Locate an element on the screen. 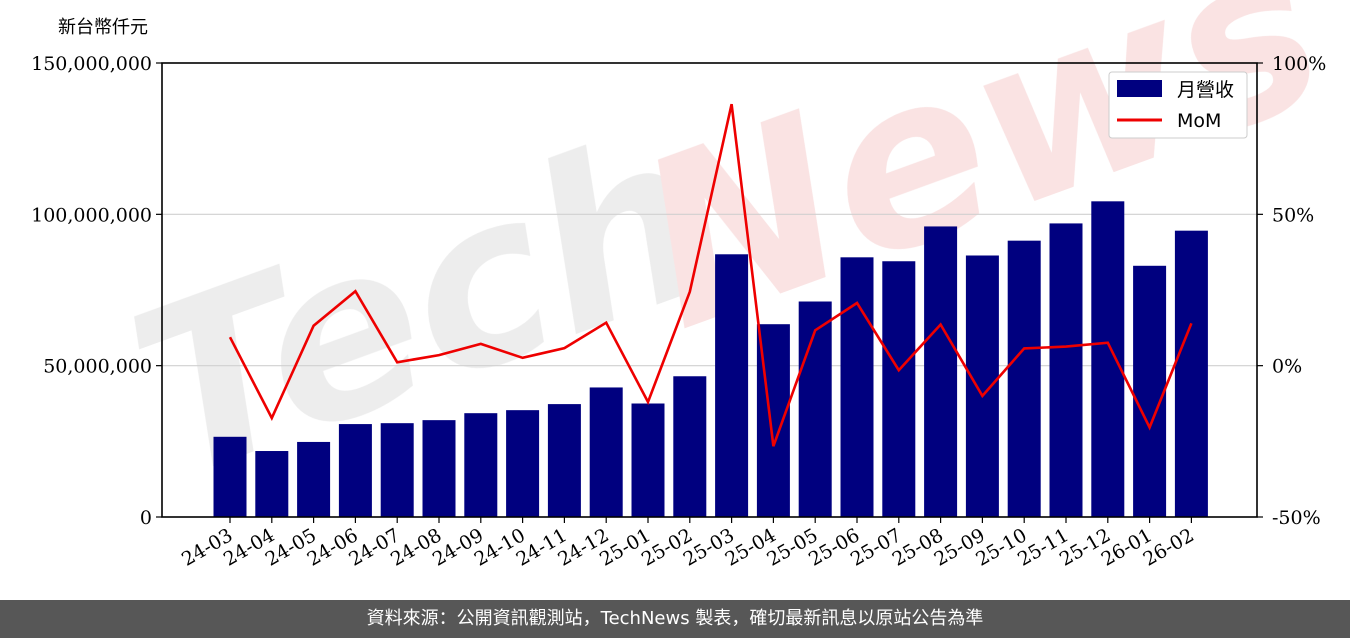 The image size is (1350, 638). y-left-tick-label: 100,000,000 is located at coordinates (91, 215).